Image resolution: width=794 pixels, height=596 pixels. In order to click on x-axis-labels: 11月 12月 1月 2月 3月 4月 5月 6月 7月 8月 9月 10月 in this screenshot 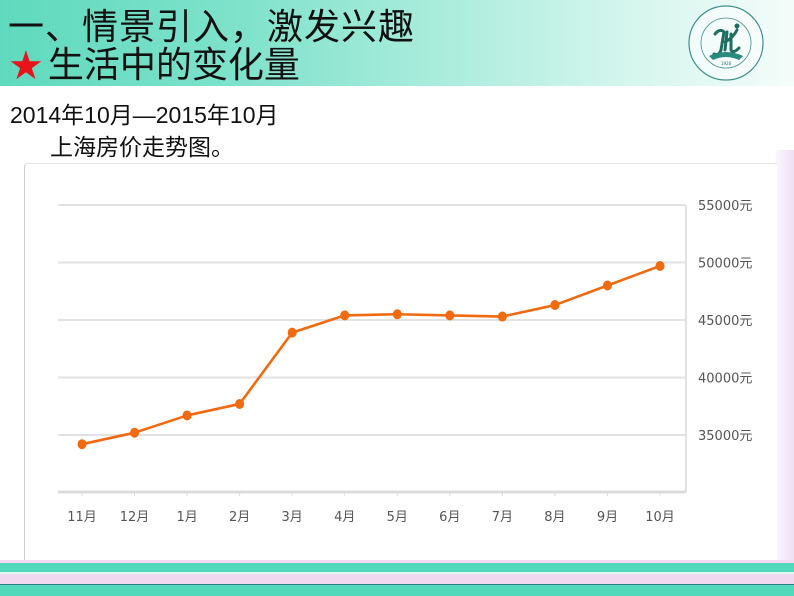, I will do `click(371, 508)`.